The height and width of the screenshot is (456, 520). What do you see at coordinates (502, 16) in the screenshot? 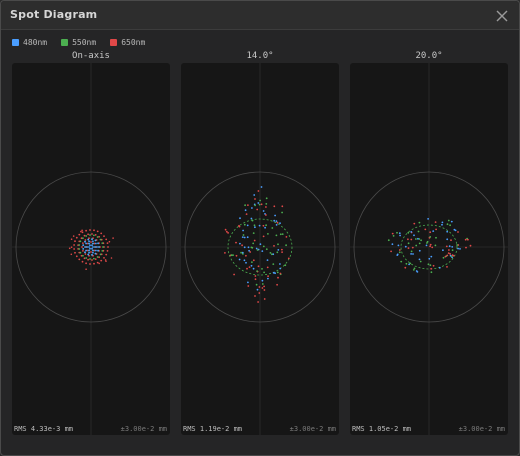
I see `close-button` at bounding box center [502, 16].